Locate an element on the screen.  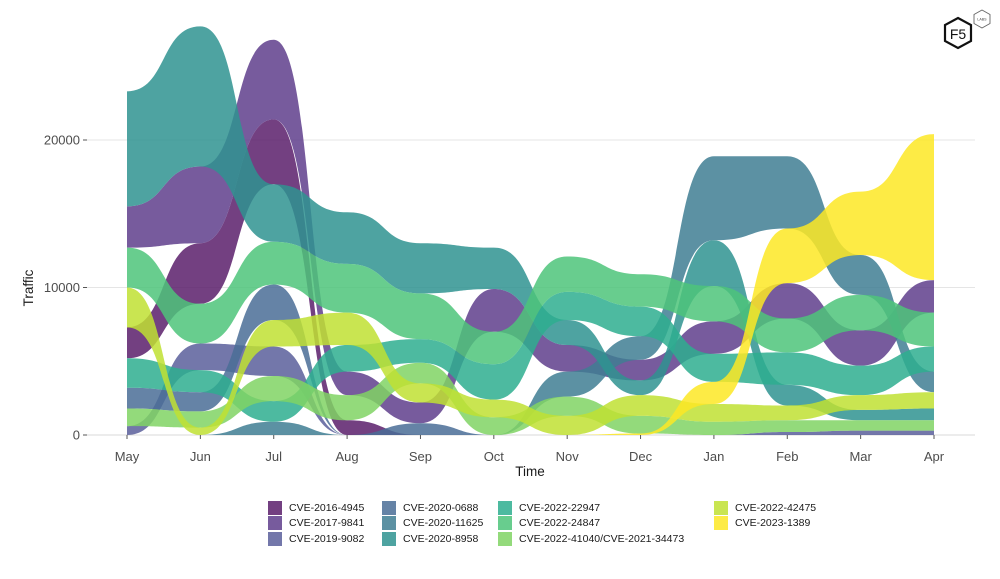
x-tick-label: Jul is located at coordinates (273, 456).